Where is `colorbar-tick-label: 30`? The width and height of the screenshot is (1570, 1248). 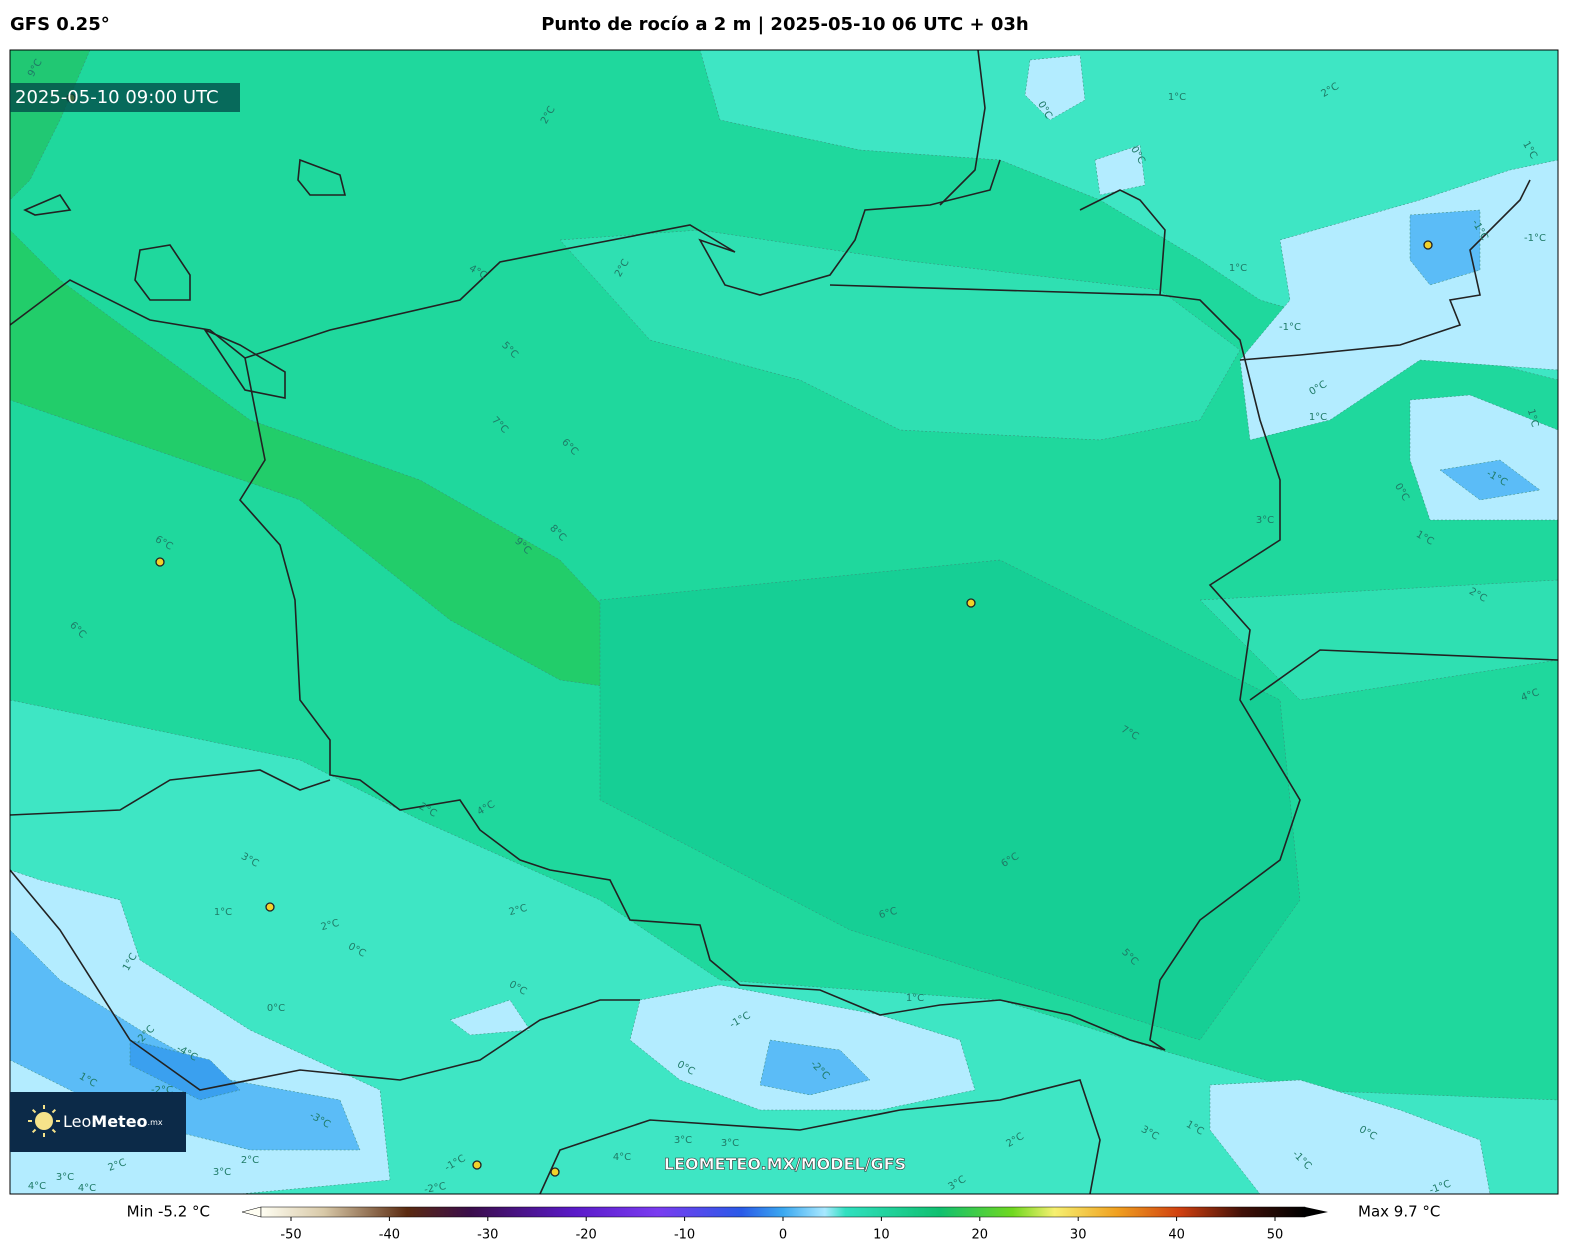
colorbar-tick-label: 30 is located at coordinates (1078, 1235).